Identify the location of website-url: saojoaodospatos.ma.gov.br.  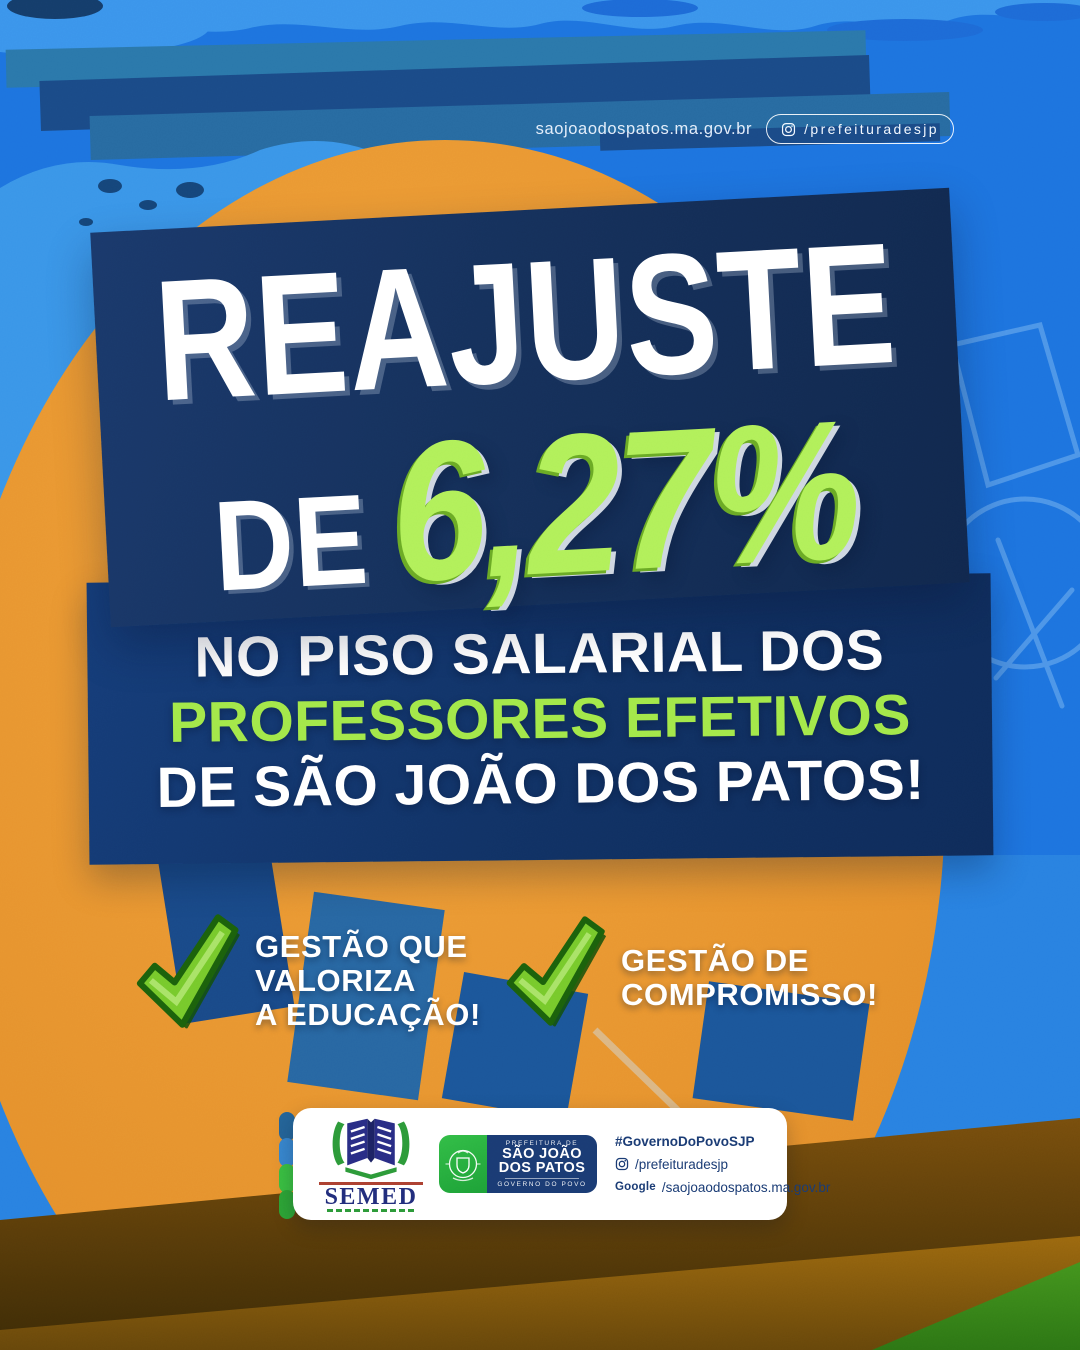
(644, 128).